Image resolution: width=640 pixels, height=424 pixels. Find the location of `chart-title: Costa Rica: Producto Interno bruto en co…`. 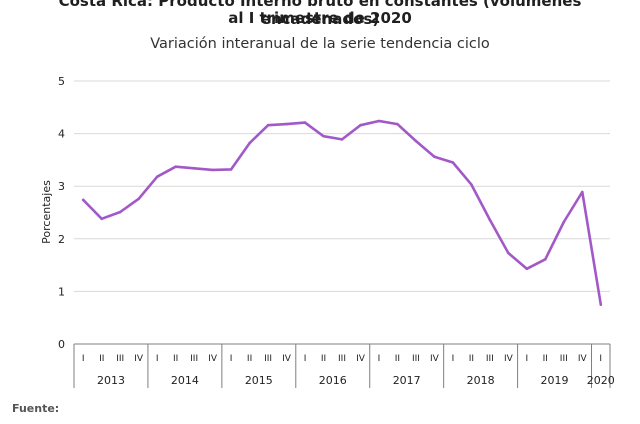

chart-title: Costa Rica: Producto Interno bruto en co… is located at coordinates (320, 14).